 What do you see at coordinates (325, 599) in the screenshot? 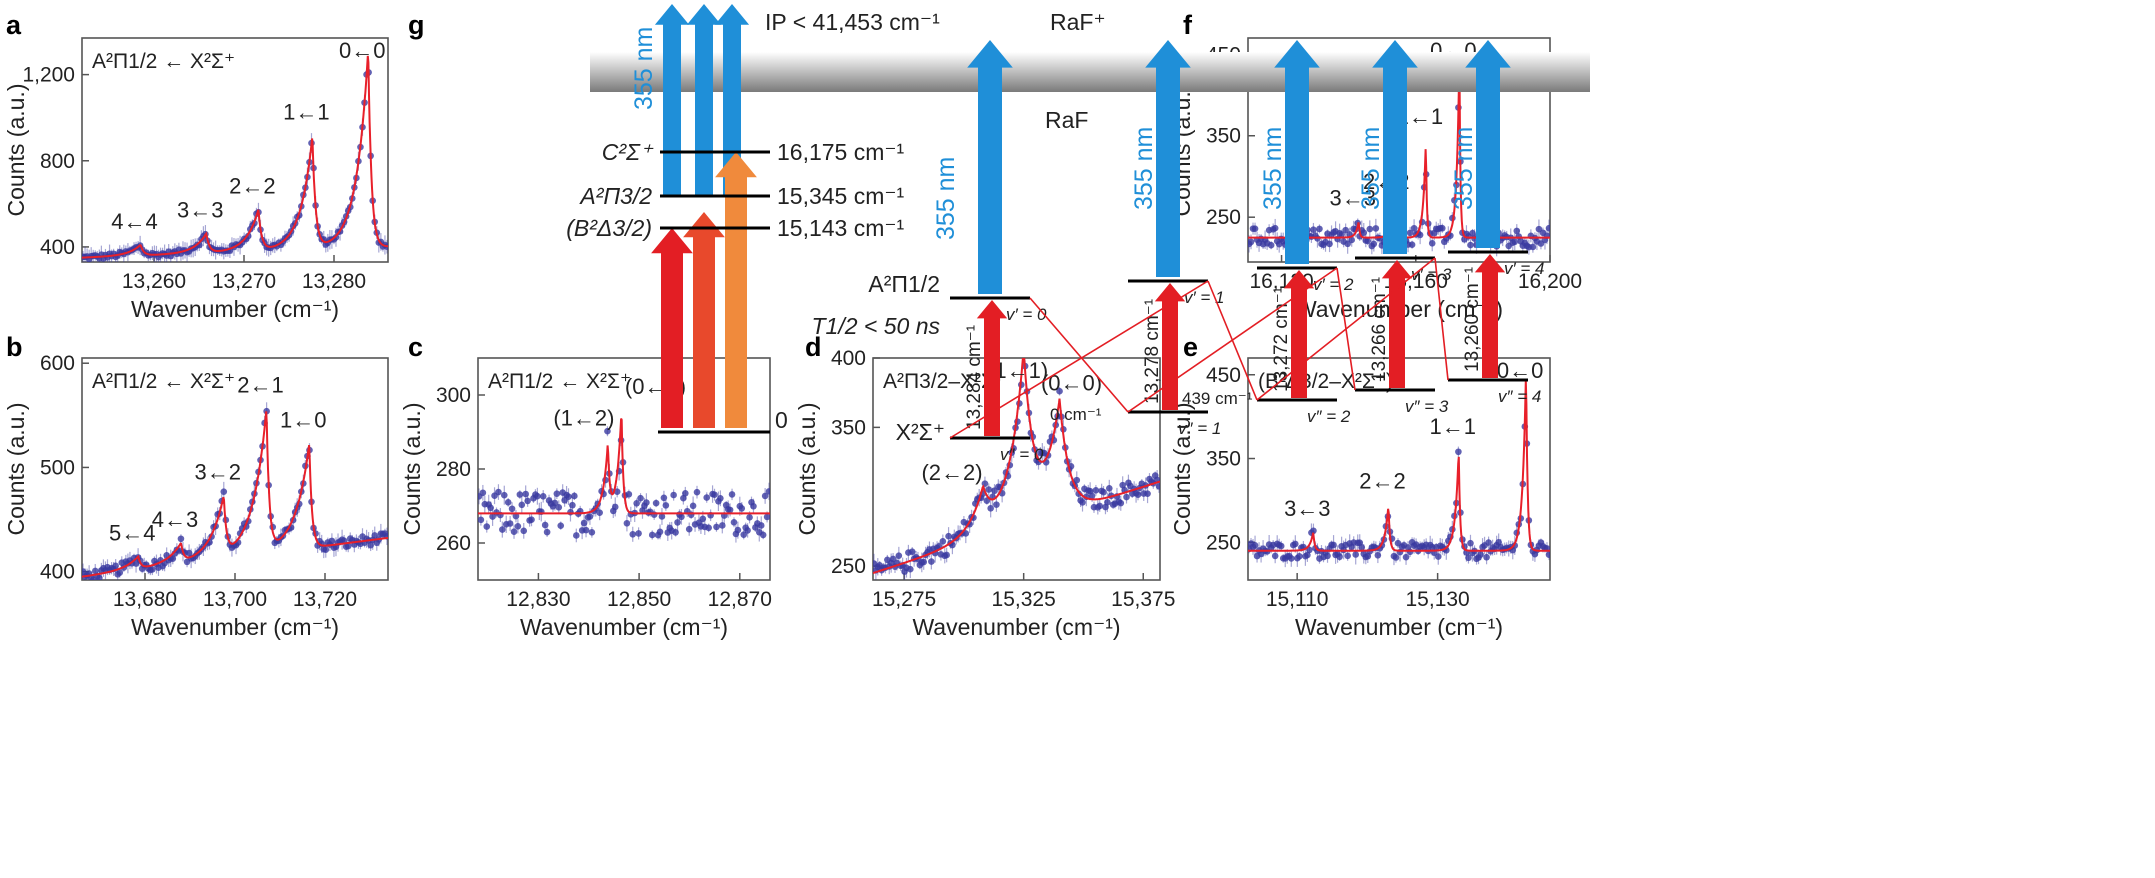
I see `x-tick-label: 13,720` at bounding box center [325, 599].